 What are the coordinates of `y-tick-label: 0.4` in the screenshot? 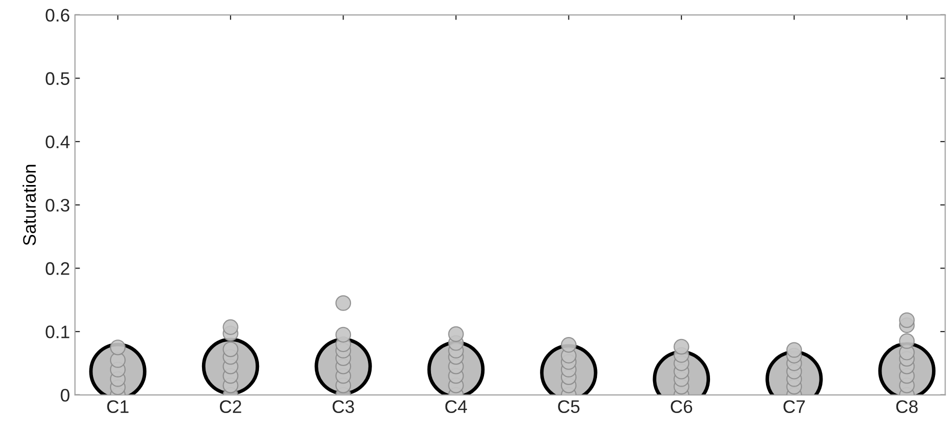 It's located at (58, 142).